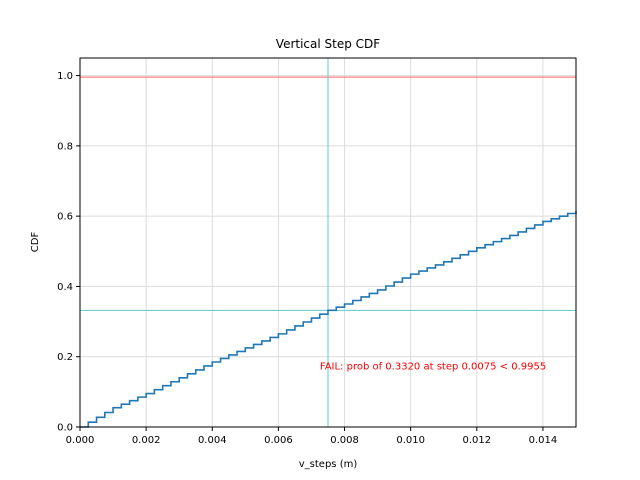 The width and height of the screenshot is (640, 480). Describe the element at coordinates (476, 440) in the screenshot. I see `x-tick-label-6: 0.012` at that location.